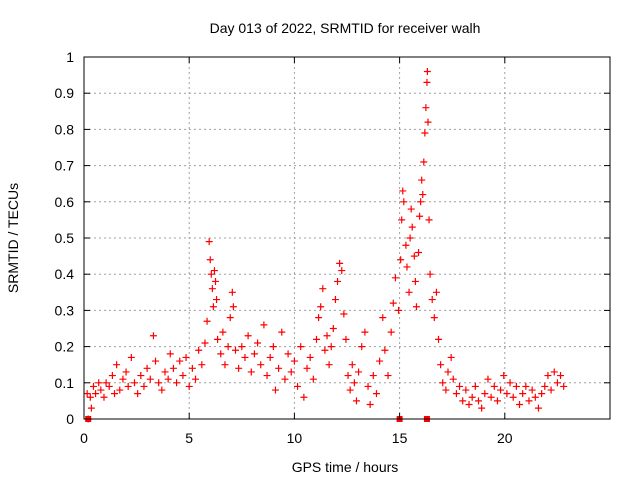 Image resolution: width=640 pixels, height=480 pixels. I want to click on y-tick-label: 0.2, so click(65, 347).